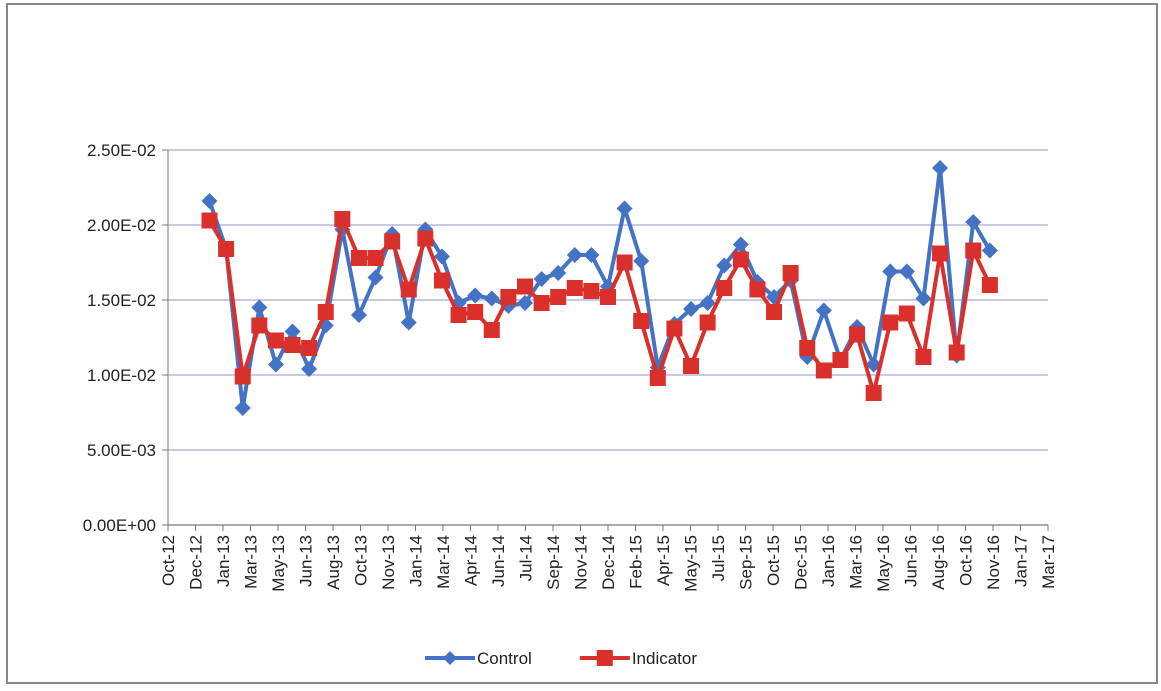 The width and height of the screenshot is (1161, 691). What do you see at coordinates (416, 561) in the screenshot?
I see `x-tick-label: Jan-14` at bounding box center [416, 561].